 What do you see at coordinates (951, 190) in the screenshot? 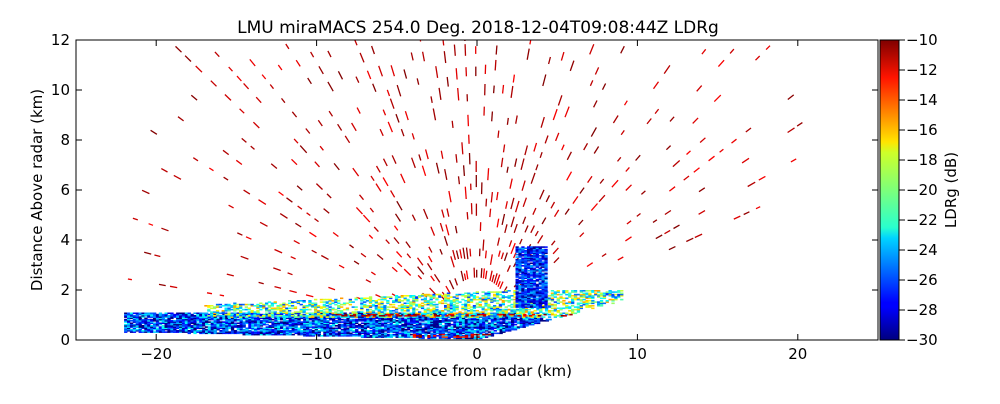
I see `colorbar-label: LDRg (dB)` at bounding box center [951, 190].